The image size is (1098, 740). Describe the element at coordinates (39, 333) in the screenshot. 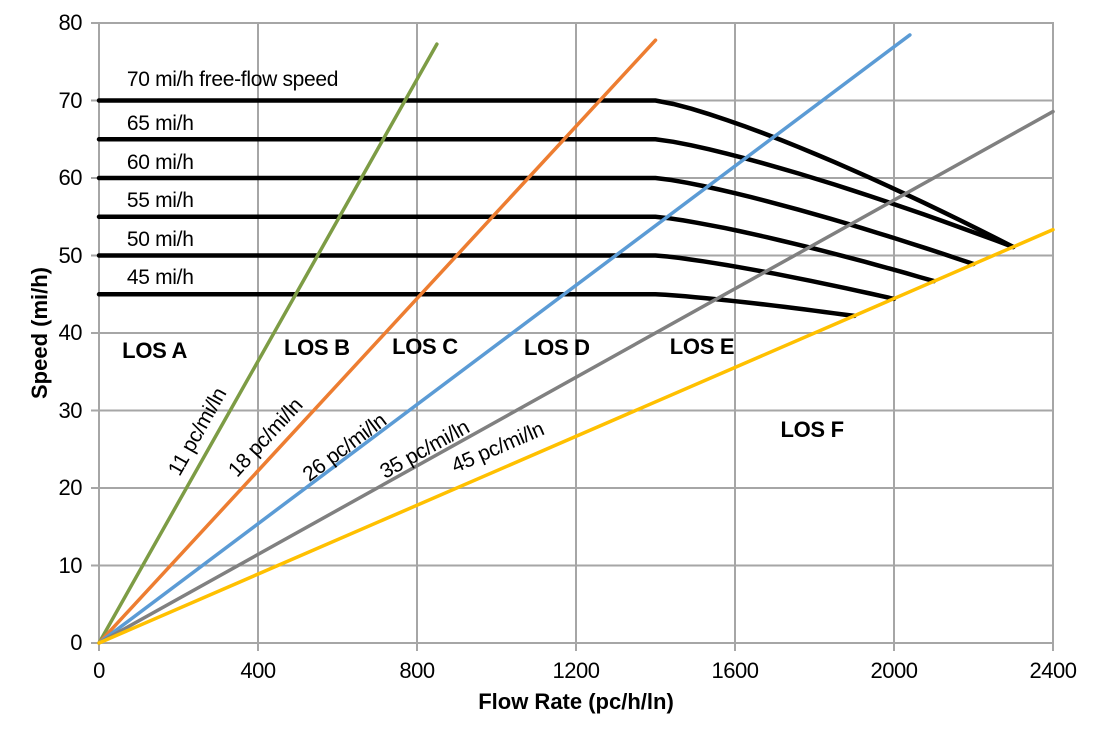

I see `y-axis-title: Speed (mi/h)` at that location.